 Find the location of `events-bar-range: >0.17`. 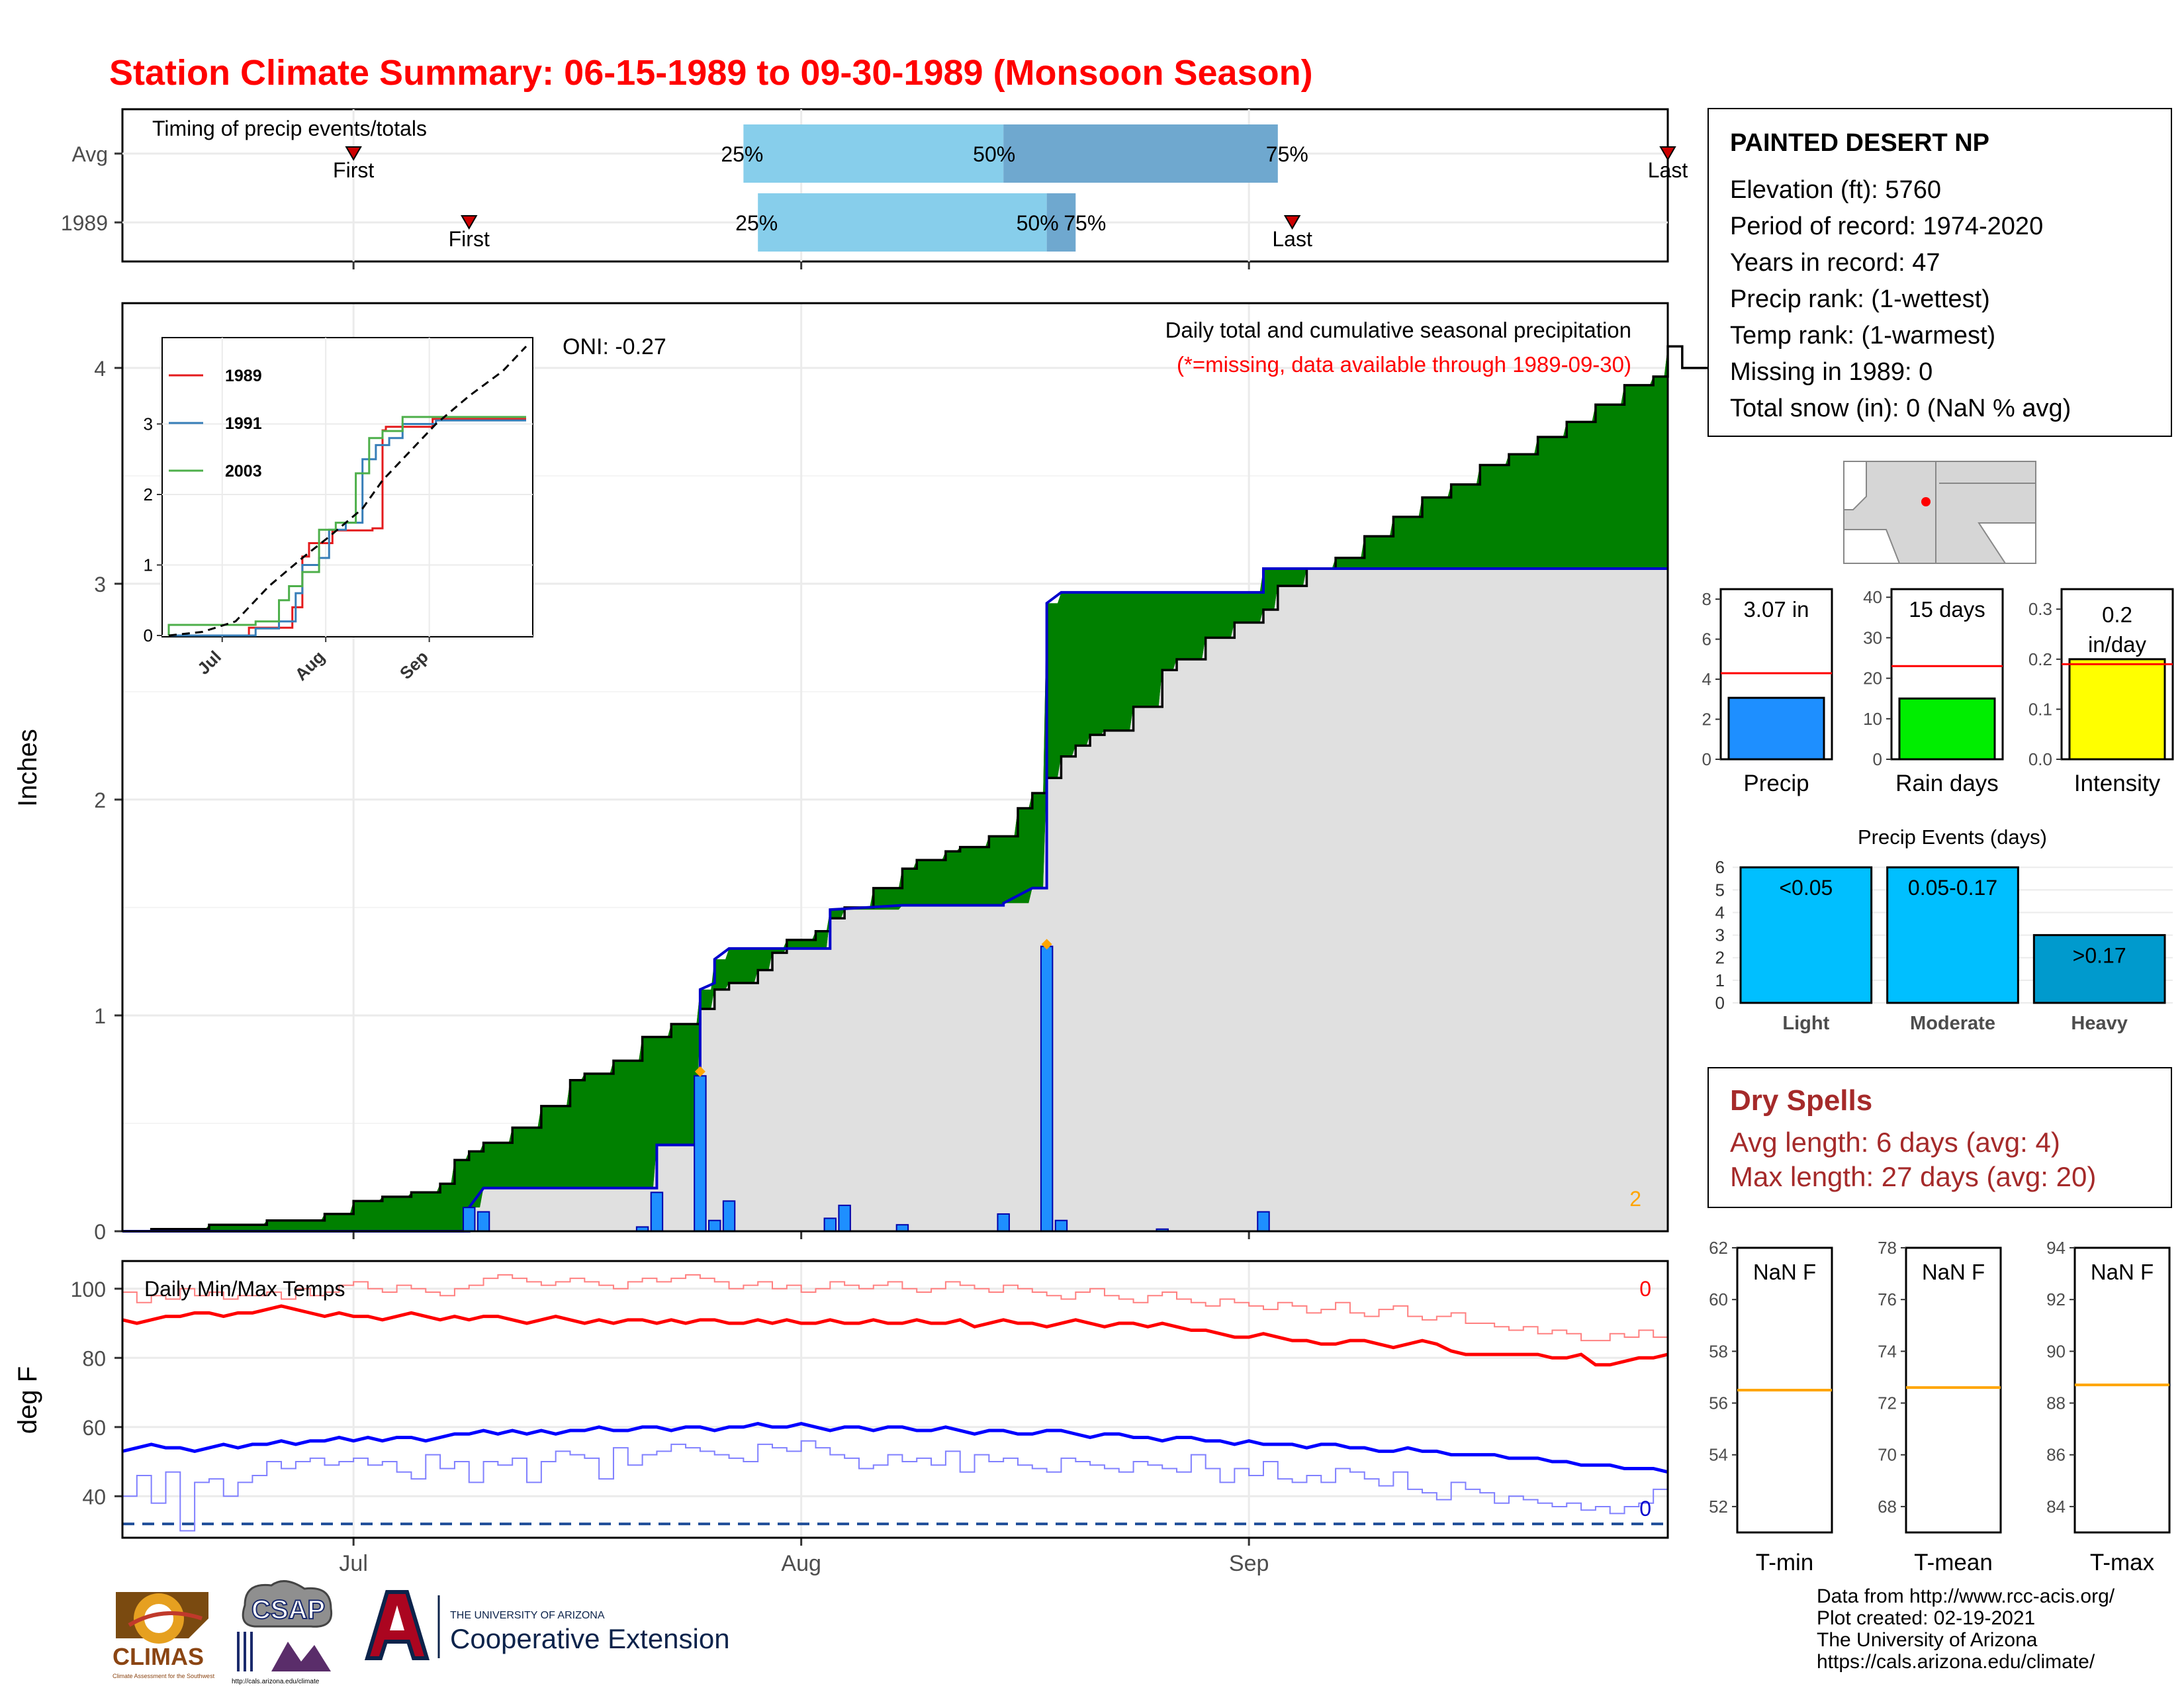

events-bar-range: >0.17 is located at coordinates (2099, 956).